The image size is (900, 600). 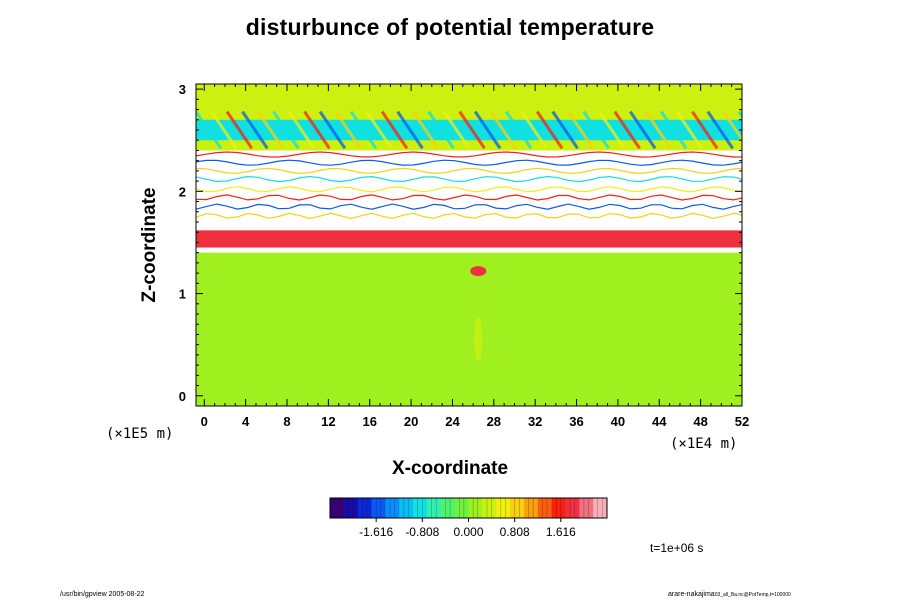 What do you see at coordinates (140, 434) in the screenshot?
I see `z-unit-label: (×1E5 m)` at bounding box center [140, 434].